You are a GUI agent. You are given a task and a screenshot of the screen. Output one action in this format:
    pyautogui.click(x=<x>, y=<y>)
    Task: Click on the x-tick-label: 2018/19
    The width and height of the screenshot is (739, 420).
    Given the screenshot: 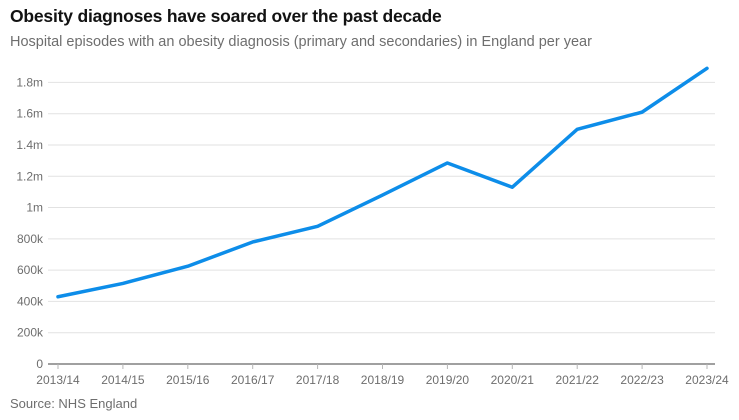 What is the action you would take?
    pyautogui.click(x=383, y=380)
    